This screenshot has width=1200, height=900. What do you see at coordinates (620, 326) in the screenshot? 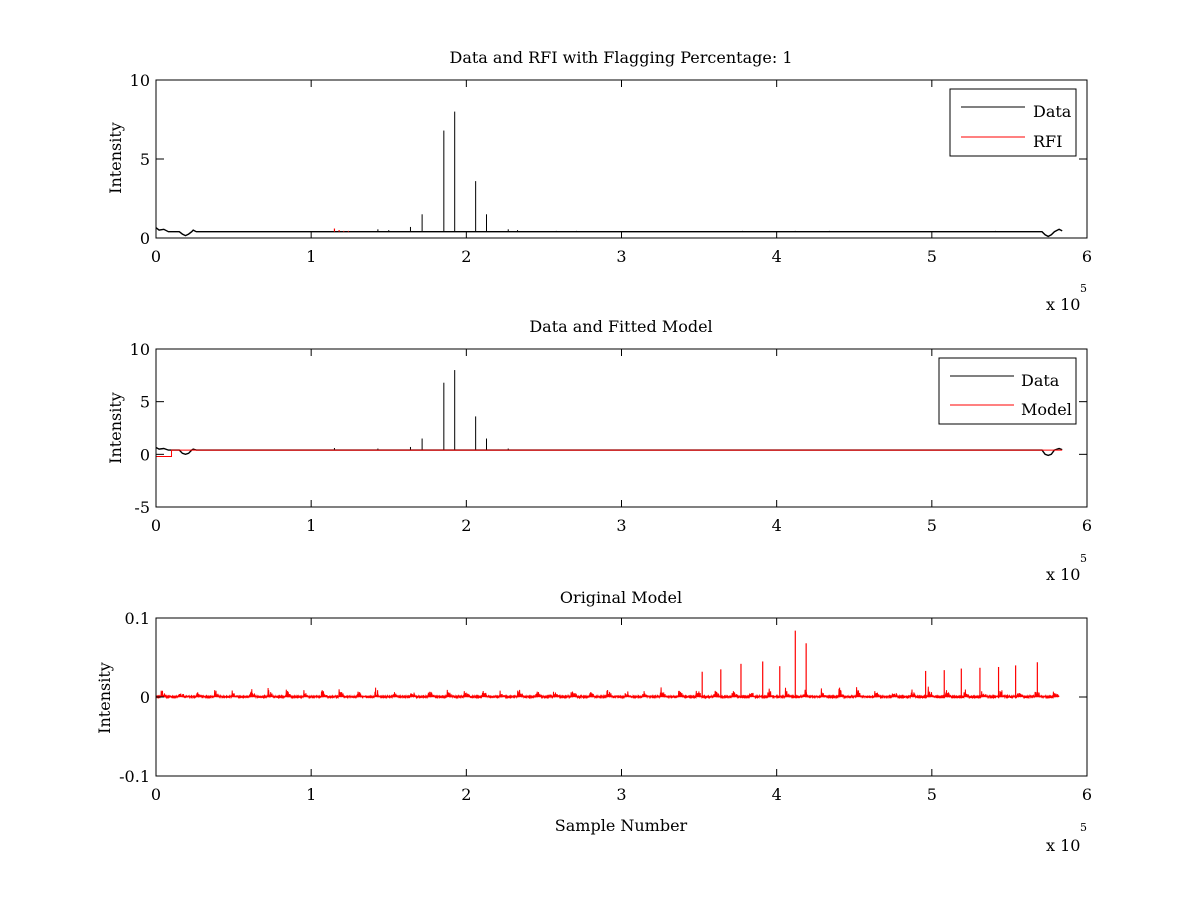
I see `panel-title: Data and Fitted Model` at bounding box center [620, 326].